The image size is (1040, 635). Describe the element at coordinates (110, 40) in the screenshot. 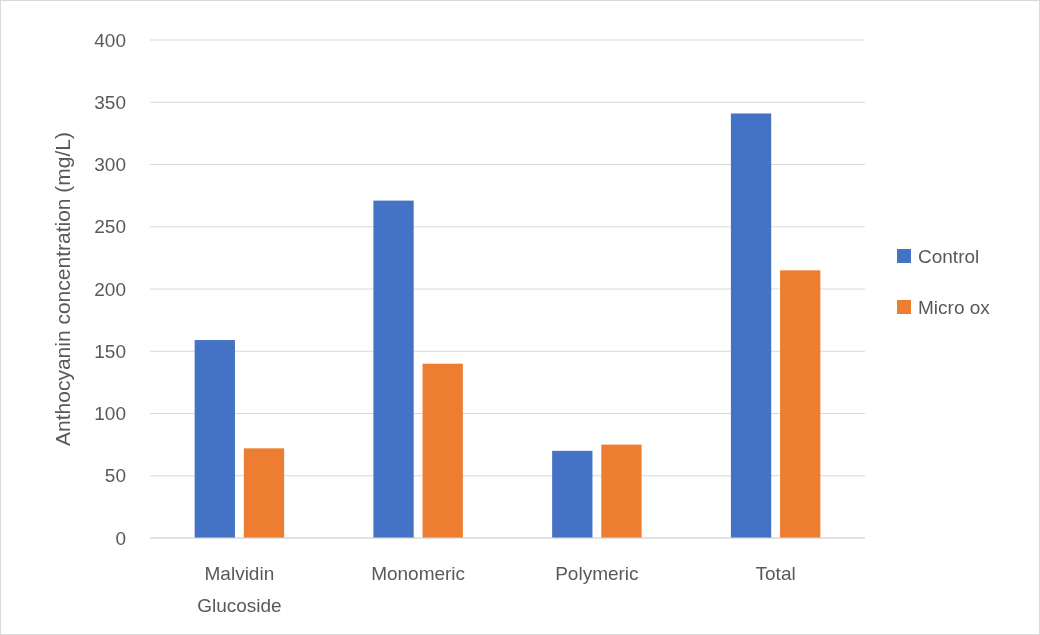

I see `y-tick-label: 400` at that location.